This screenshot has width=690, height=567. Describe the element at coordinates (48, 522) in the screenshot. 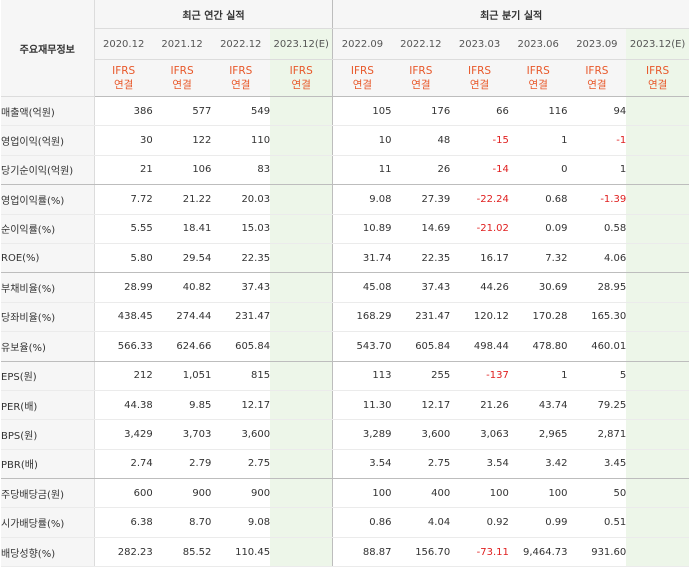

I see `row-label: 시가배당률(%)` at that location.